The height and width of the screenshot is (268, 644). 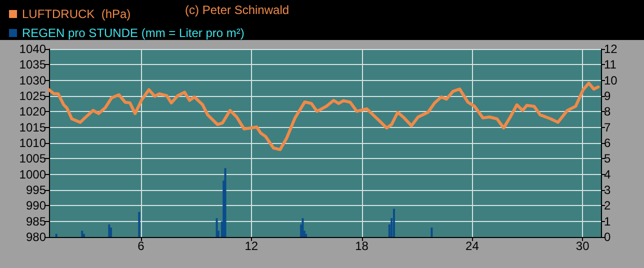 I want to click on y2-tick-label: 2, so click(x=607, y=205).